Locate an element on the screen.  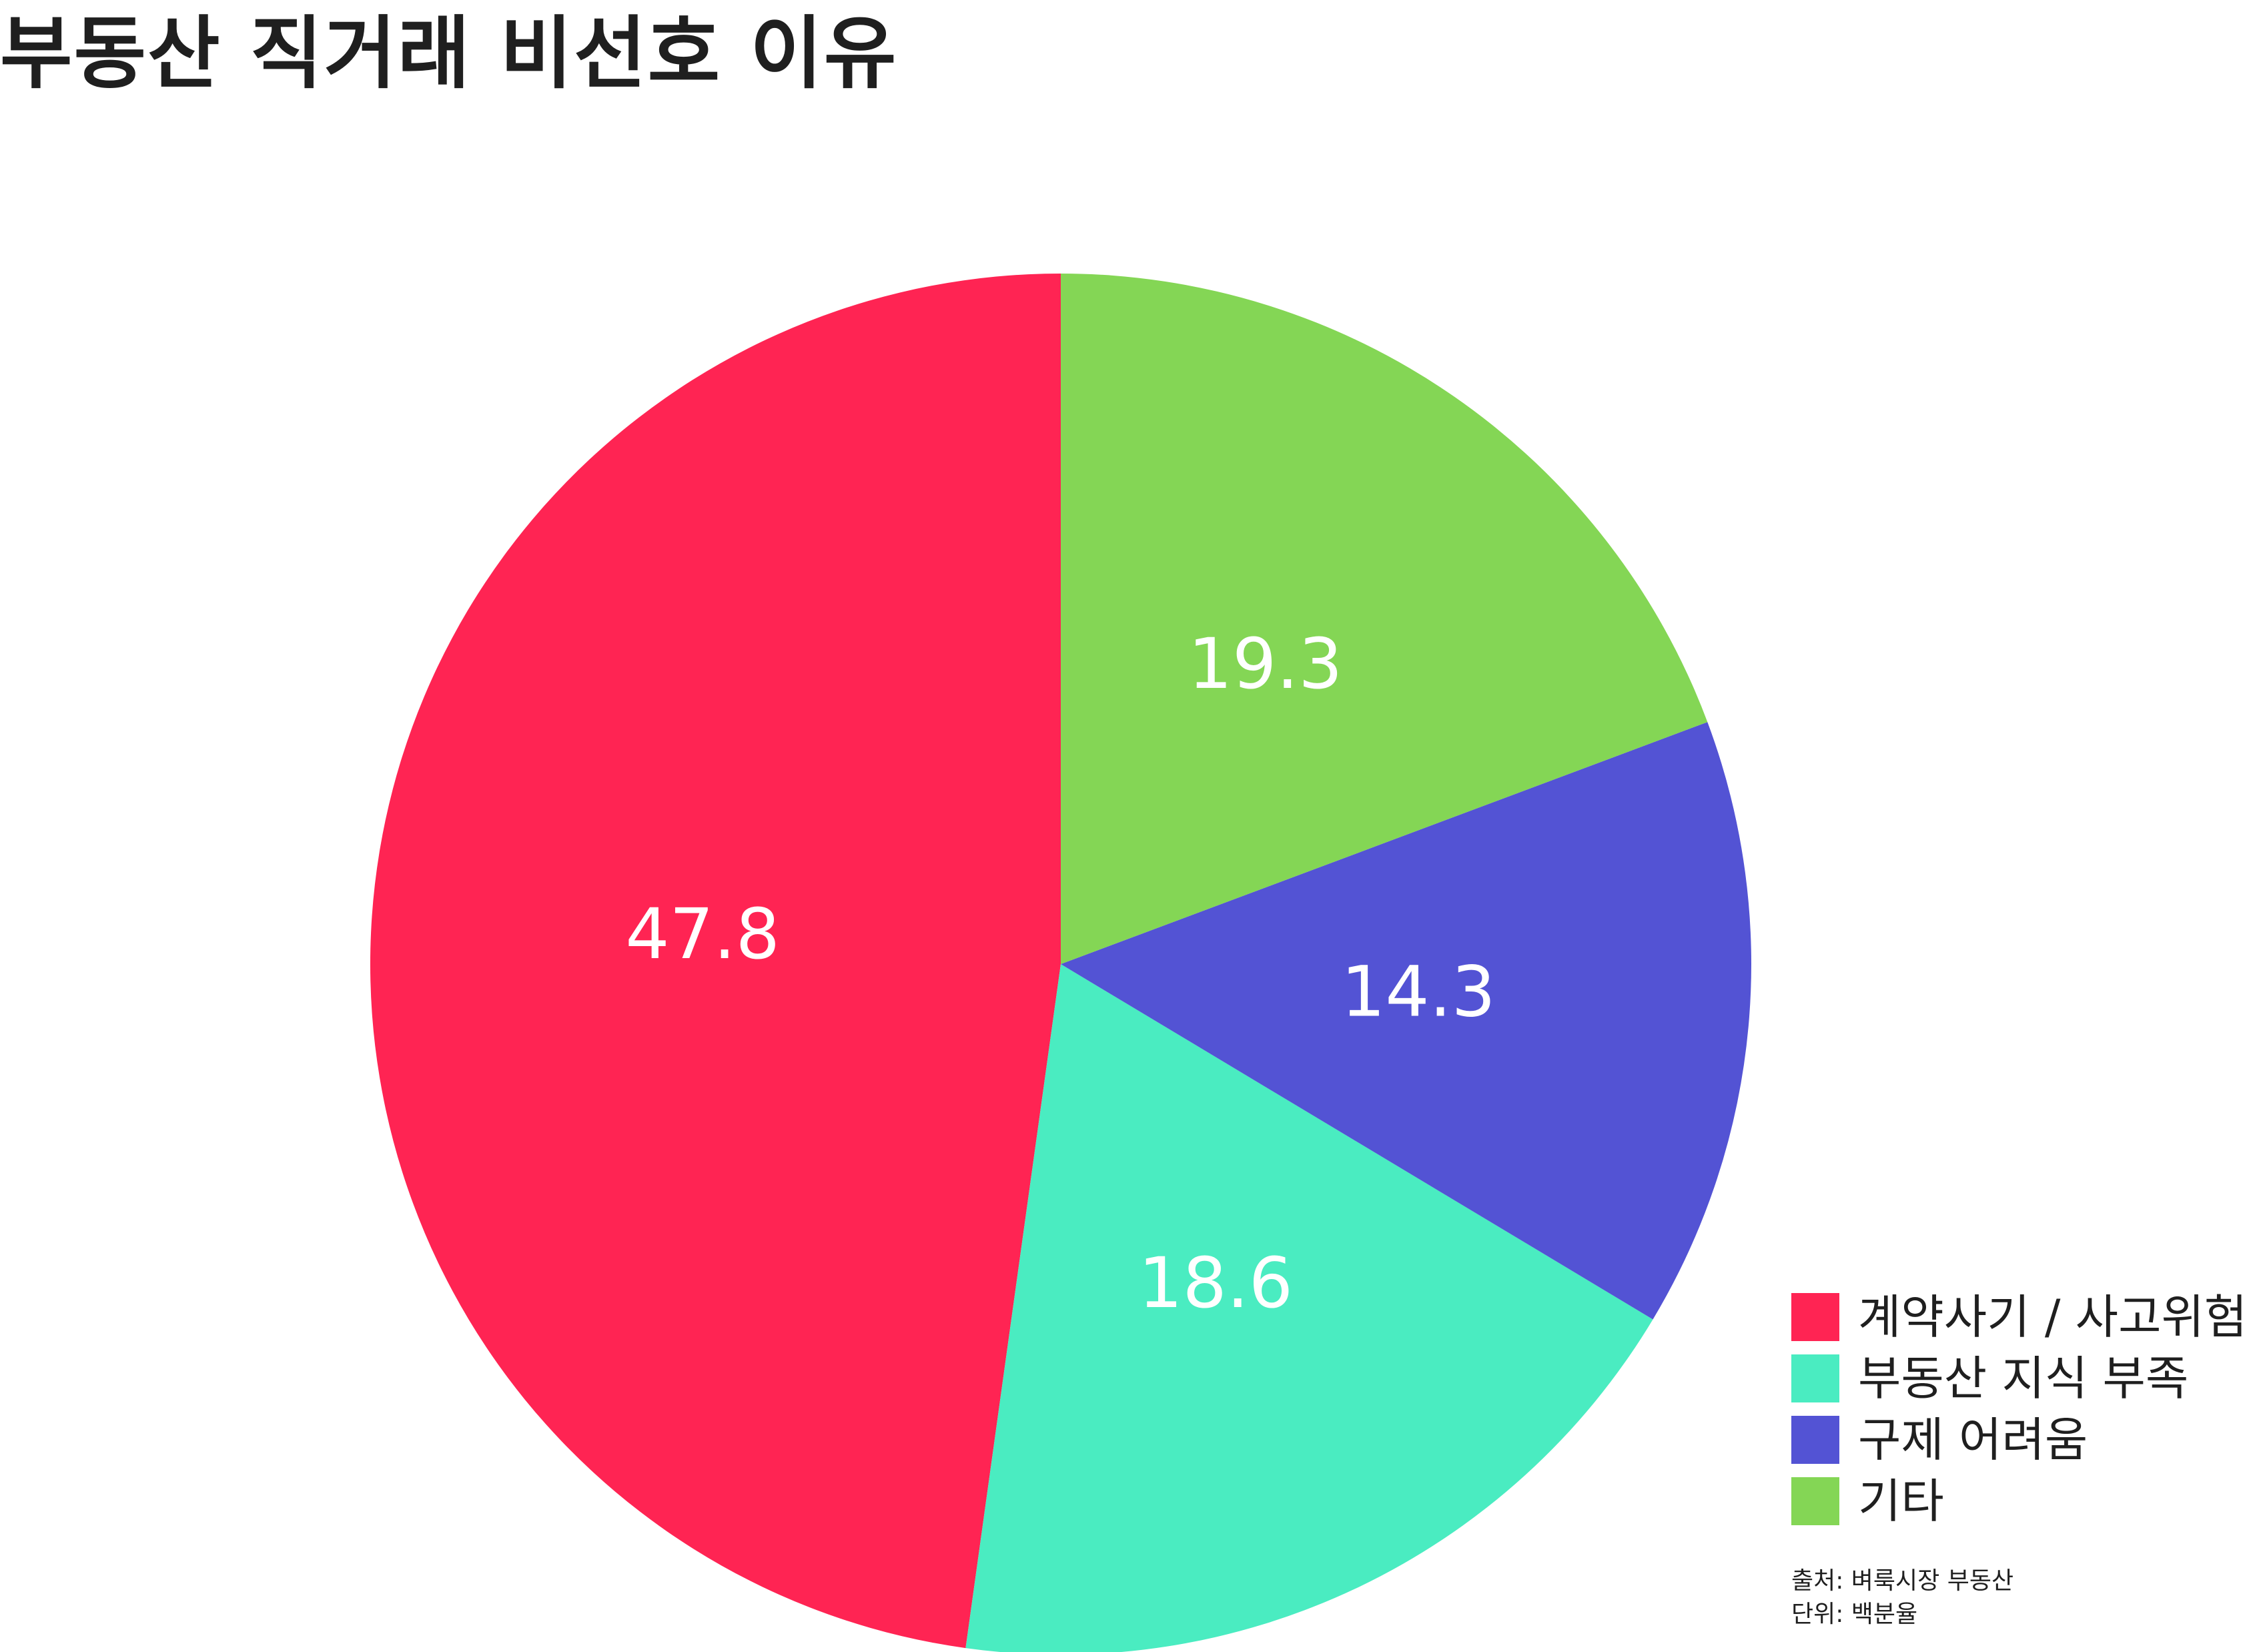
data-label-contract-fraud: 47.8 is located at coordinates (702, 934).